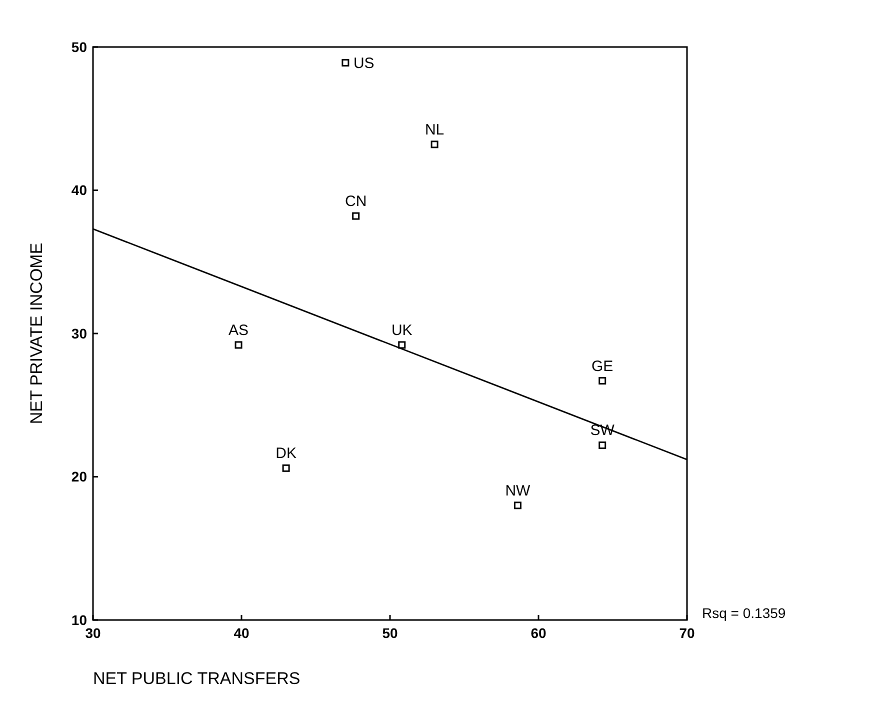 The image size is (874, 702). I want to click on annotation: US, so click(363, 63).